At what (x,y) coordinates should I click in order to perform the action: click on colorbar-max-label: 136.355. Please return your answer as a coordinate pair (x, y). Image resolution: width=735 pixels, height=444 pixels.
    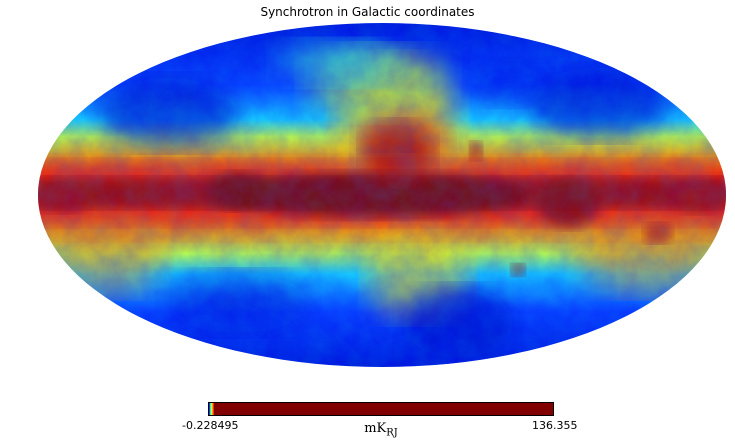
    Looking at the image, I should click on (555, 425).